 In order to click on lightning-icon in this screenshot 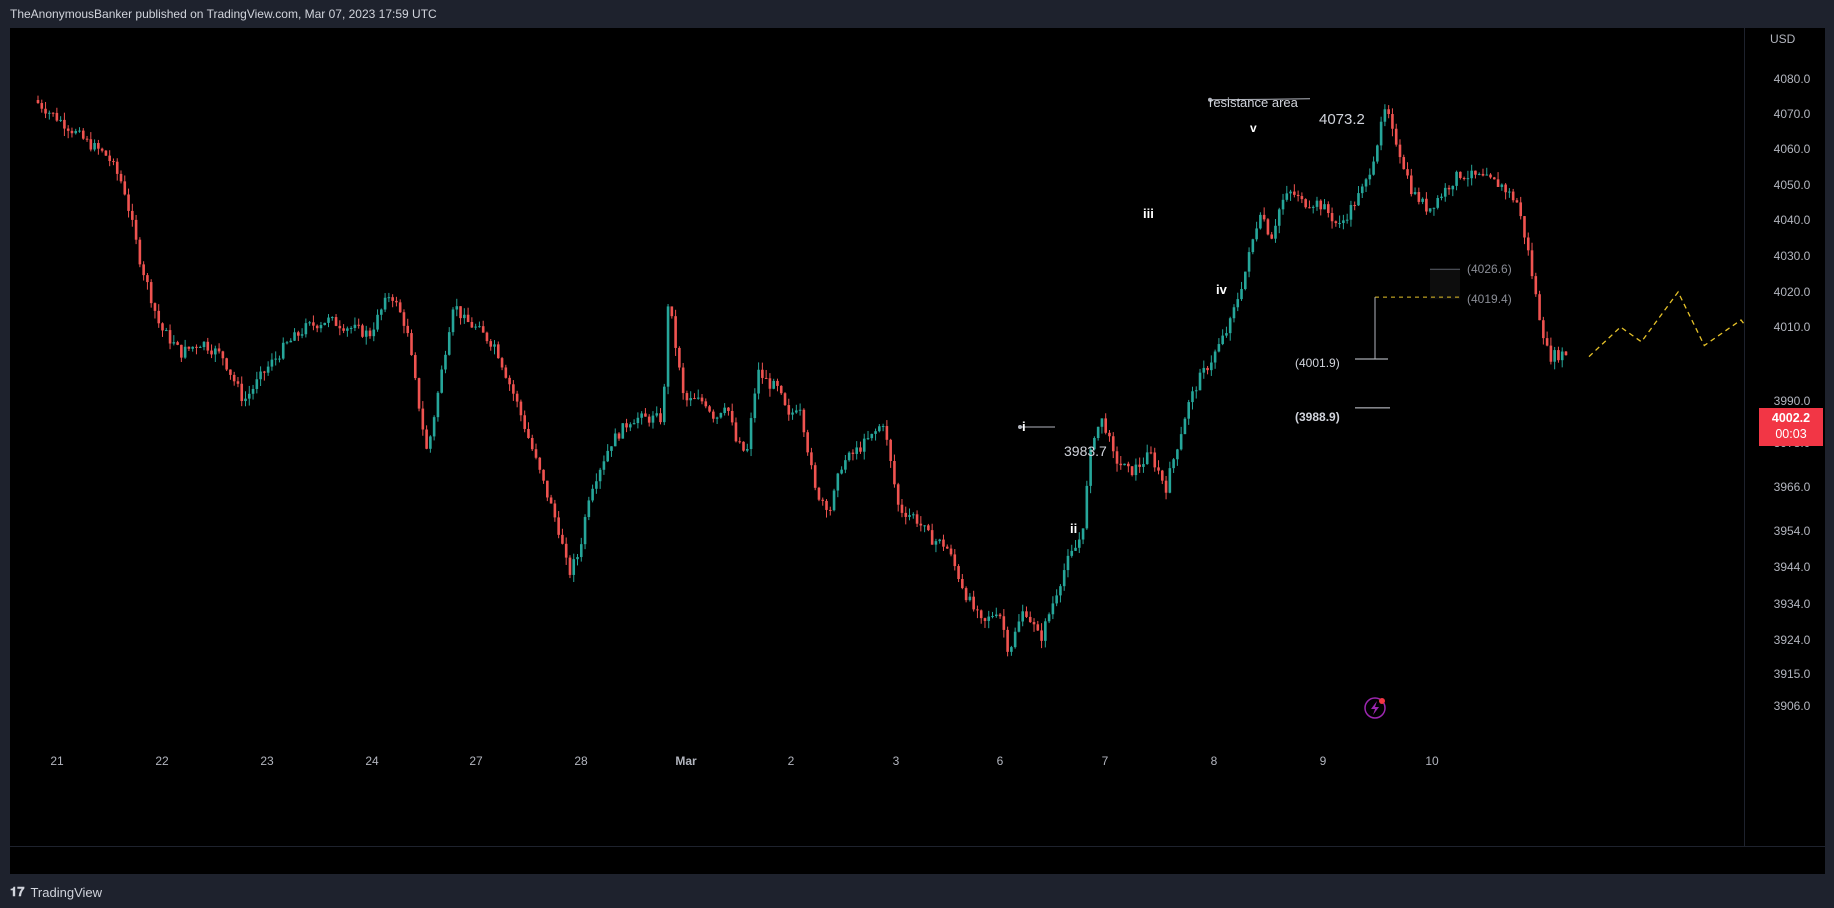, I will do `click(1375, 708)`.